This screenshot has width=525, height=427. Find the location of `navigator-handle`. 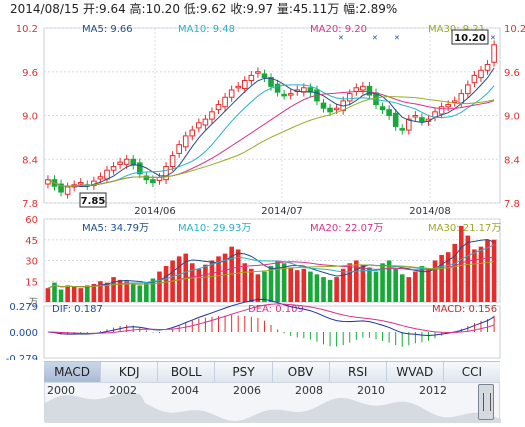

navigator-handle is located at coordinates (486, 402).